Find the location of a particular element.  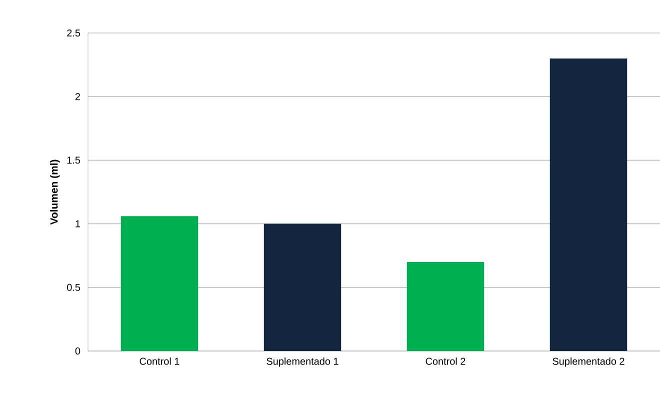

y-tick-label: 1.5 is located at coordinates (73, 160).